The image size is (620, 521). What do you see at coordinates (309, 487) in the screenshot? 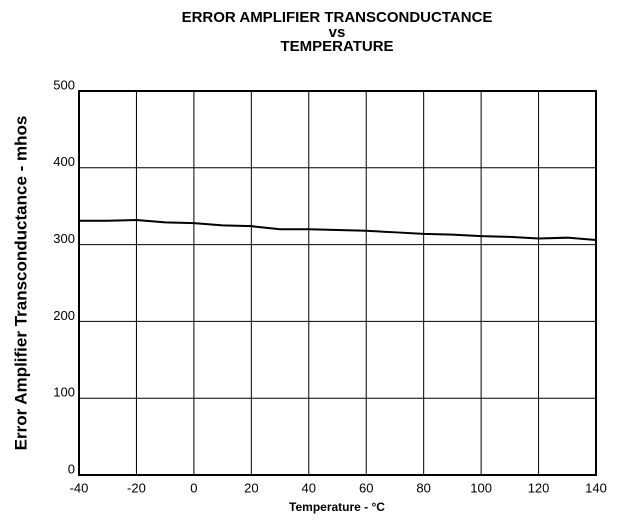
I see `x-tick-label: 40` at bounding box center [309, 487].